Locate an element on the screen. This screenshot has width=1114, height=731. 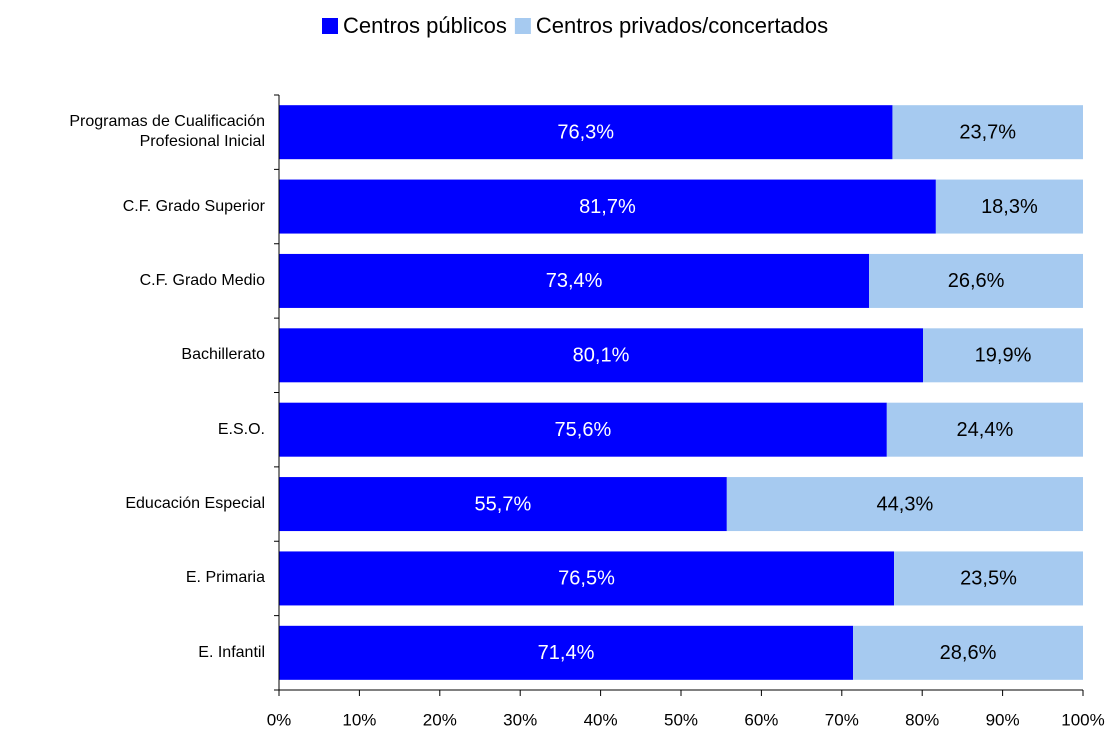
data-label: 23,7% is located at coordinates (987, 132).